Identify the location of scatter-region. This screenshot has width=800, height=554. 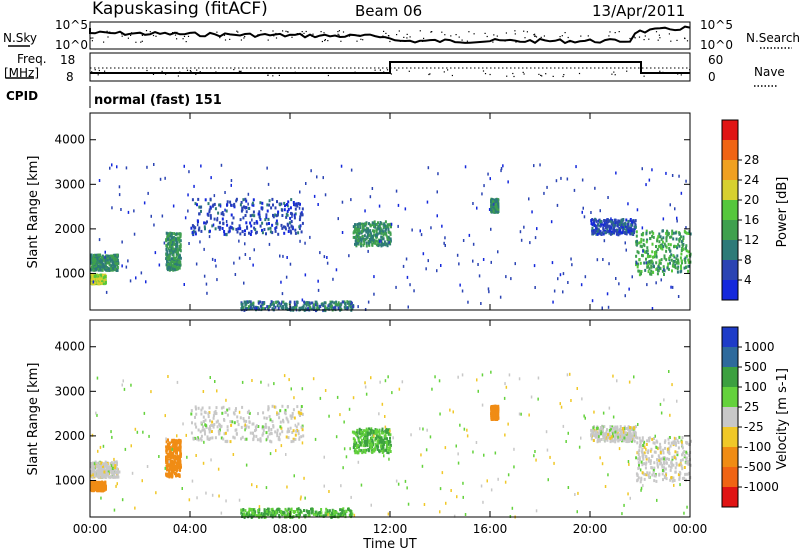
(173, 251).